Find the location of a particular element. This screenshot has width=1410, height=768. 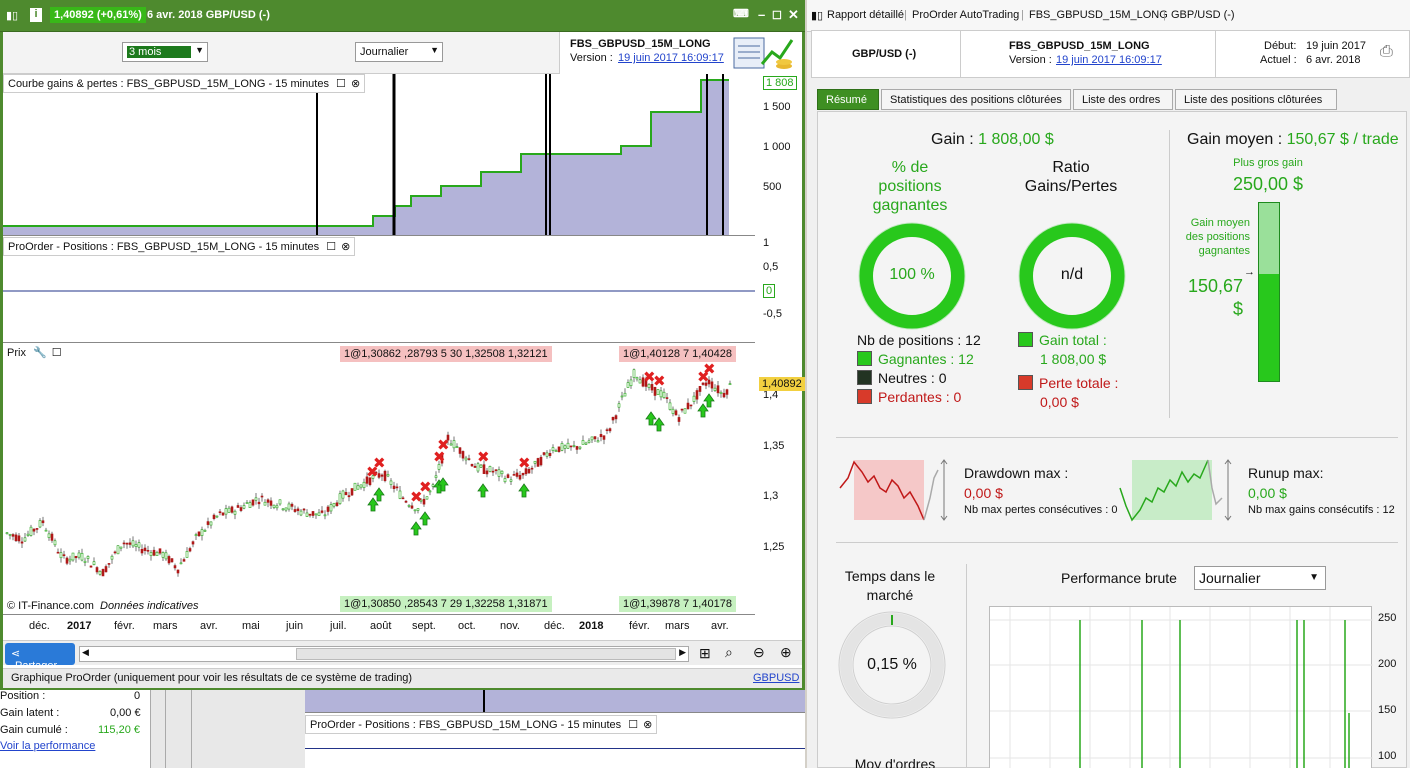

tab-label: Statistiques des positions clôturées is located at coordinates (976, 100).